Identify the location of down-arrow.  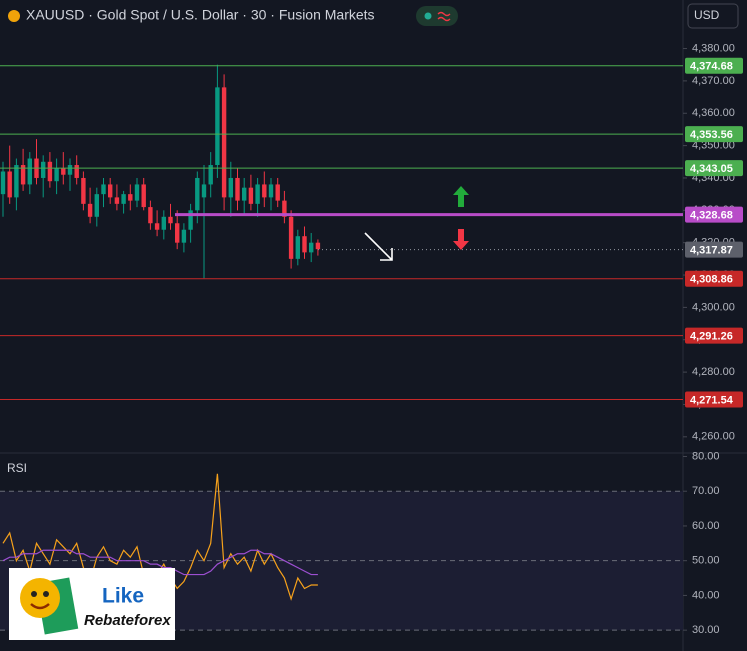
(461, 239).